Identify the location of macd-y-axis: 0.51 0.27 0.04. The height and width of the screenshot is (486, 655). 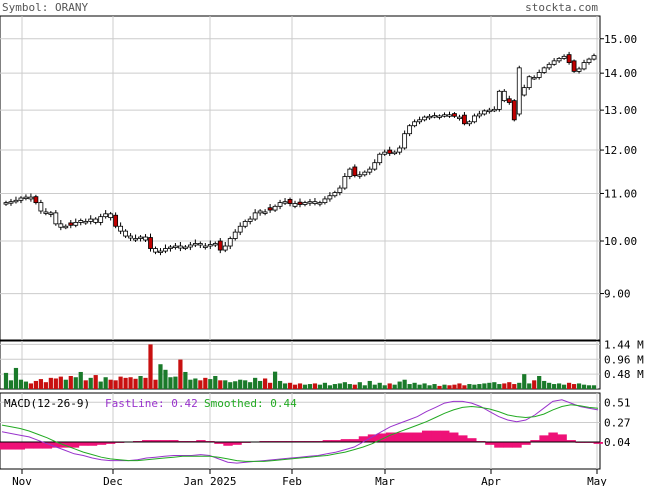
(617, 422).